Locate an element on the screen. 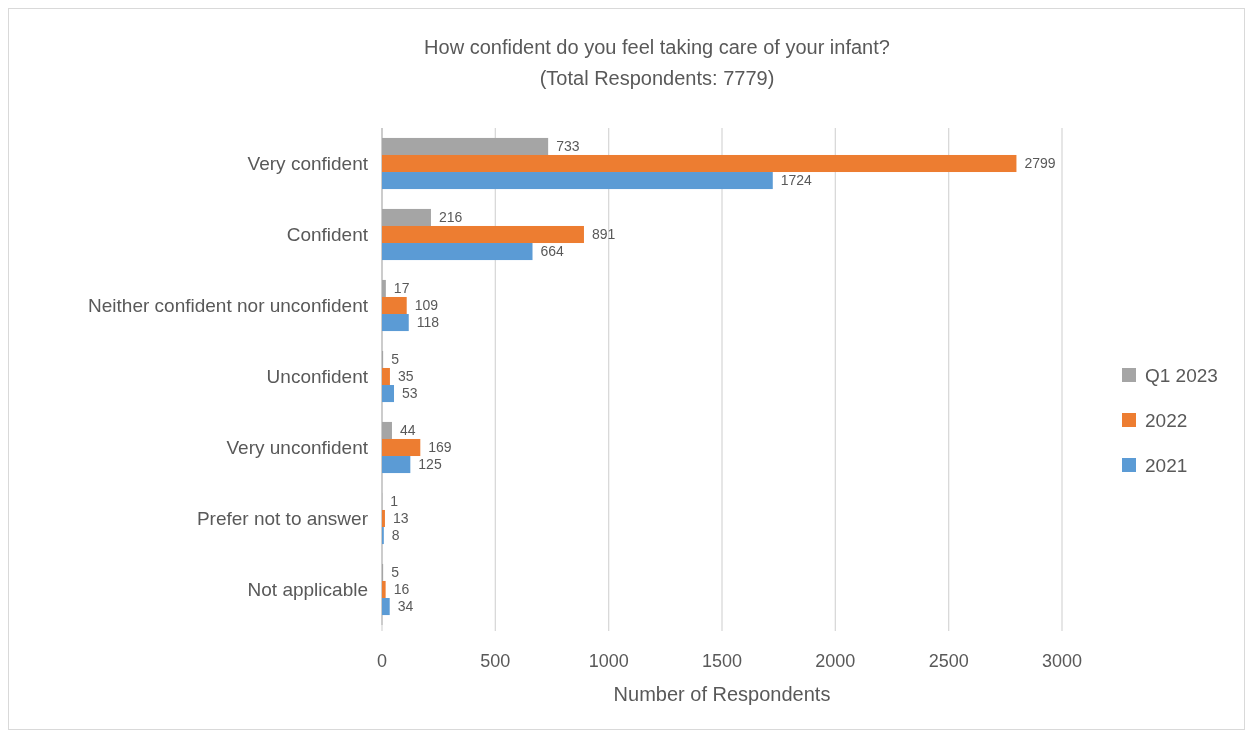  data-label: 44 is located at coordinates (407, 430).